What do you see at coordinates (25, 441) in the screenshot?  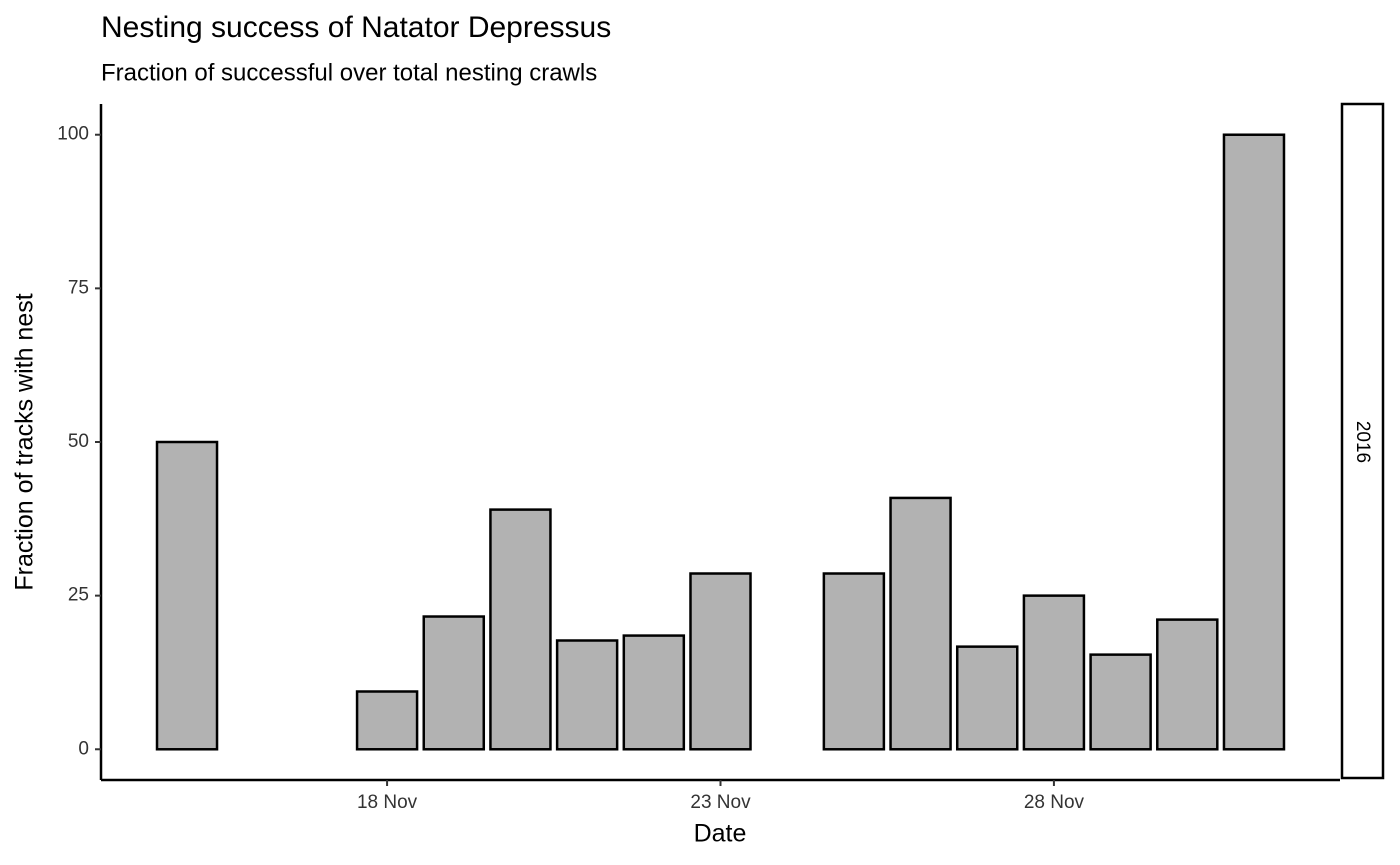 I see `y-axis-label: Fraction of tracks with nest` at bounding box center [25, 441].